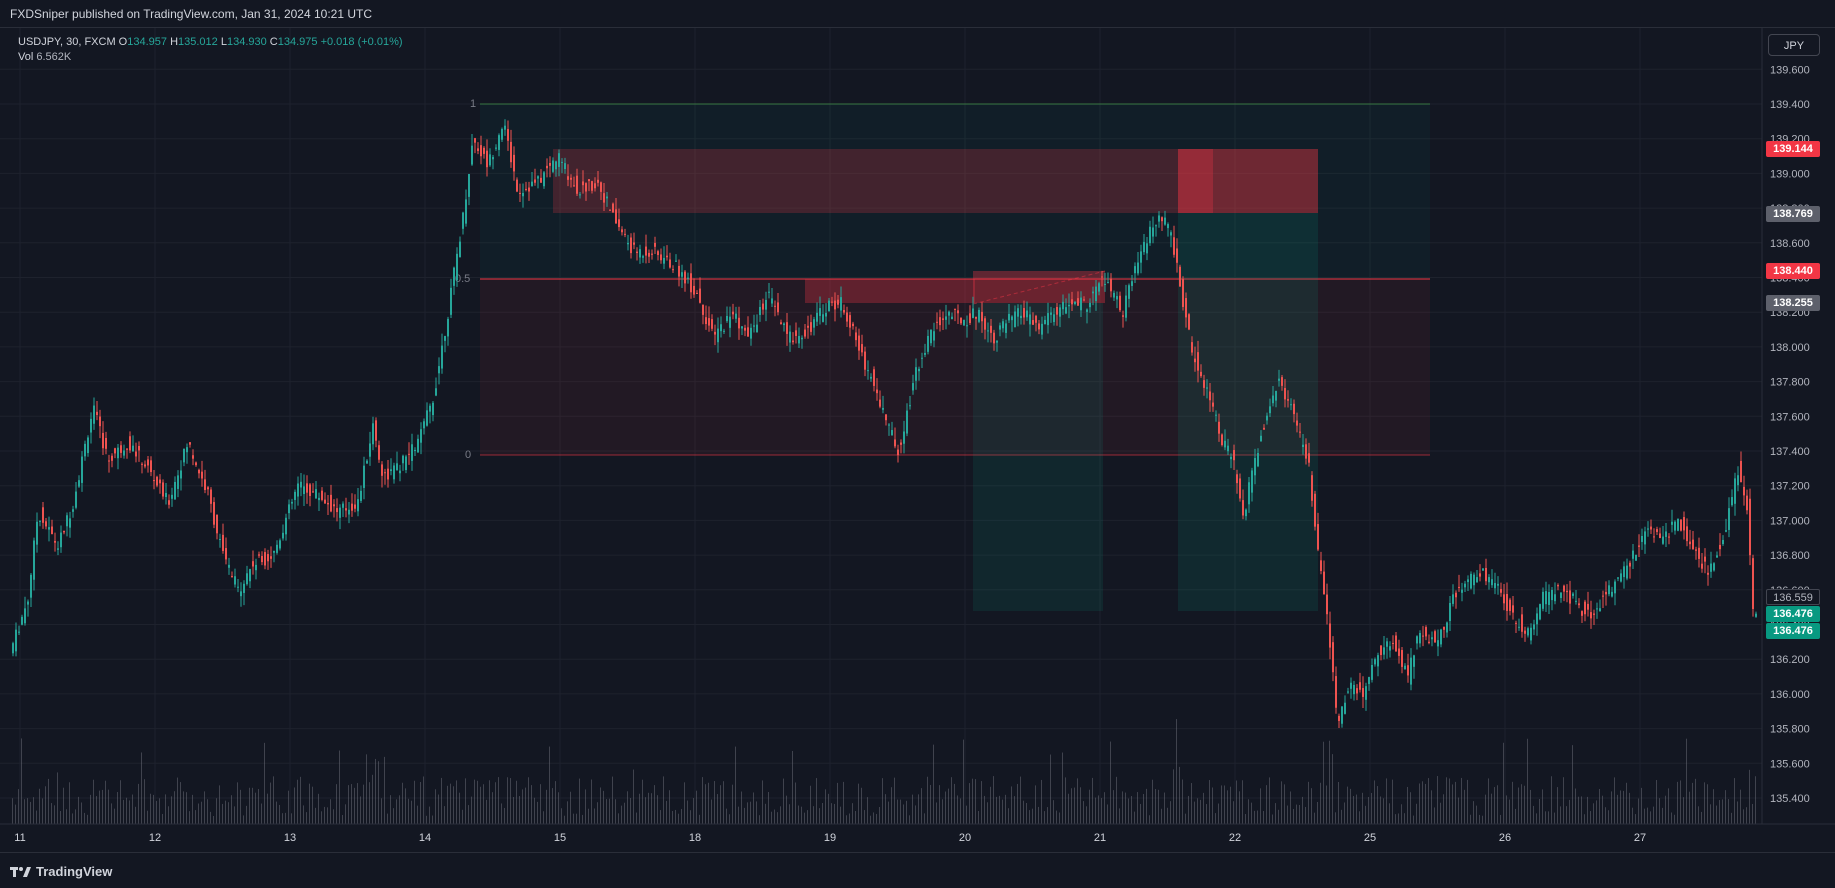 This screenshot has width=1835, height=888. Describe the element at coordinates (1370, 838) in the screenshot. I see `time-tick-label: 25` at that location.